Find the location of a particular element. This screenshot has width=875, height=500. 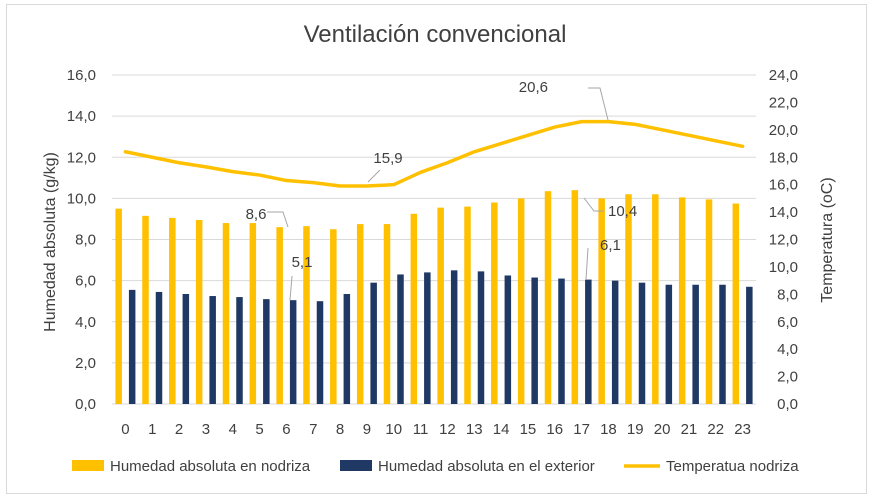

x-tick-label: 15 is located at coordinates (528, 429).